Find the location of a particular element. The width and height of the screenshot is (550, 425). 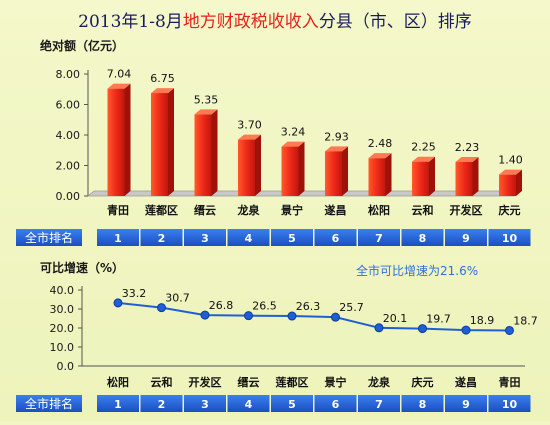

line-category-label: 庆元 is located at coordinates (422, 382).